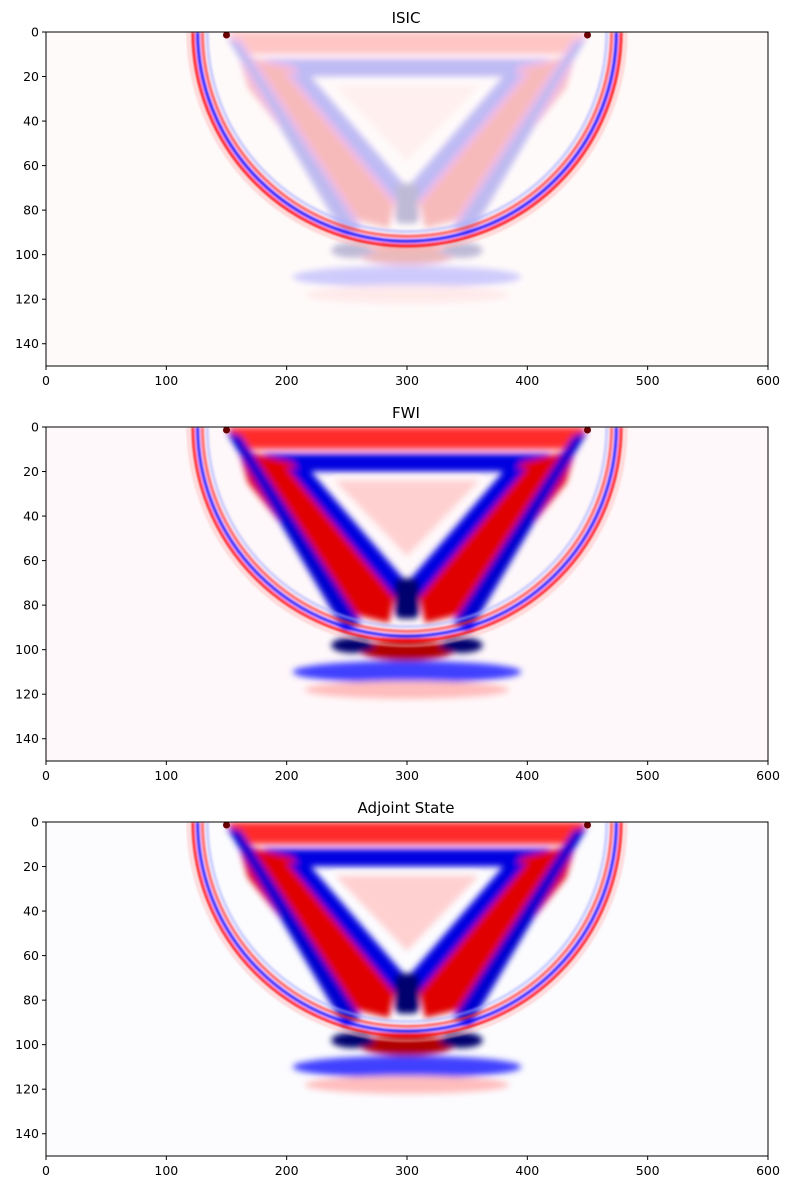  What do you see at coordinates (406, 808) in the screenshot?
I see `chart-title: Adjoint State` at bounding box center [406, 808].